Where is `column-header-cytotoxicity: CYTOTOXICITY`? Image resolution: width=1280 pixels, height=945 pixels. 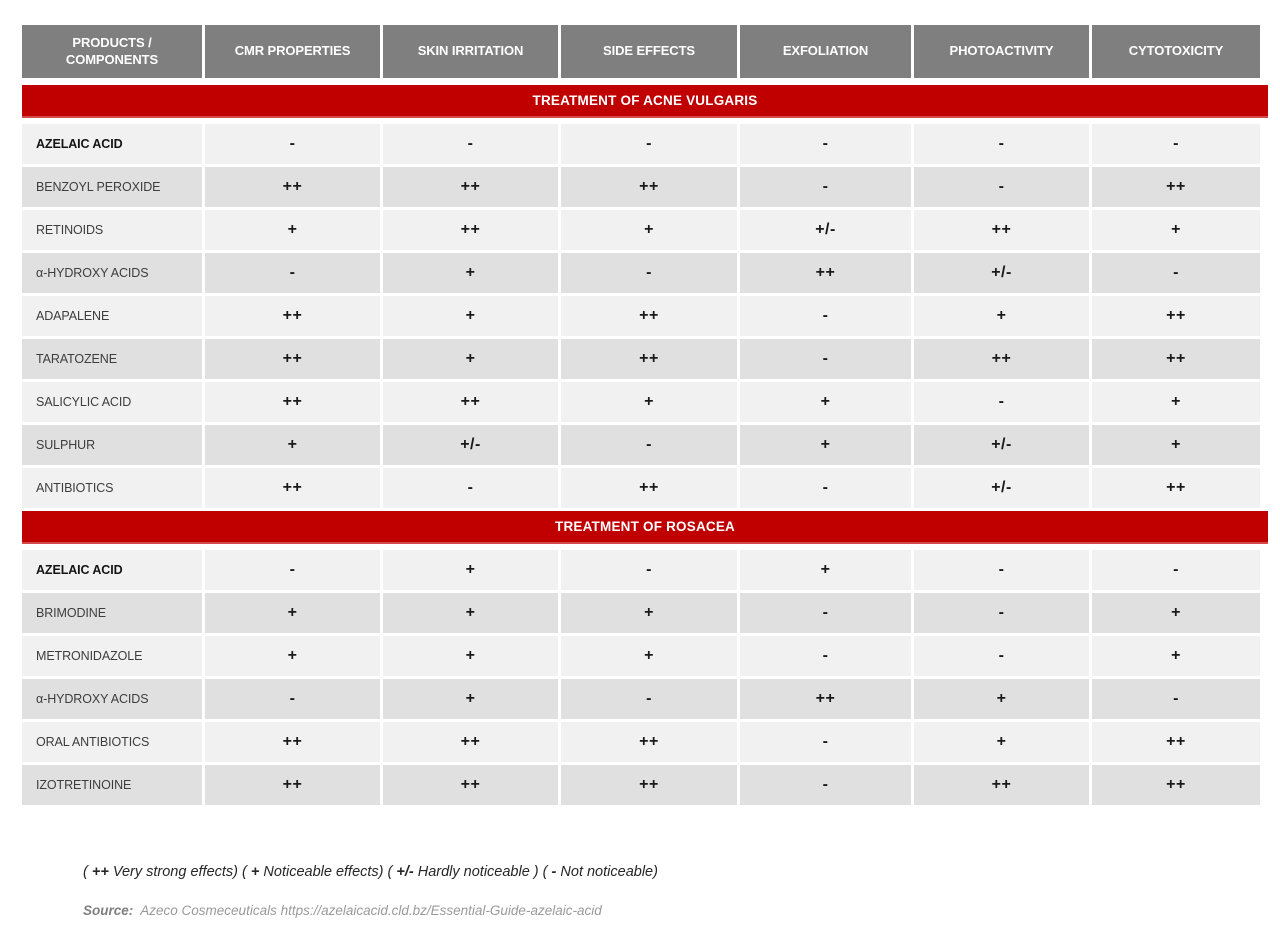
column-header-cytotoxicity: CYTOTOXICITY is located at coordinates (1176, 51).